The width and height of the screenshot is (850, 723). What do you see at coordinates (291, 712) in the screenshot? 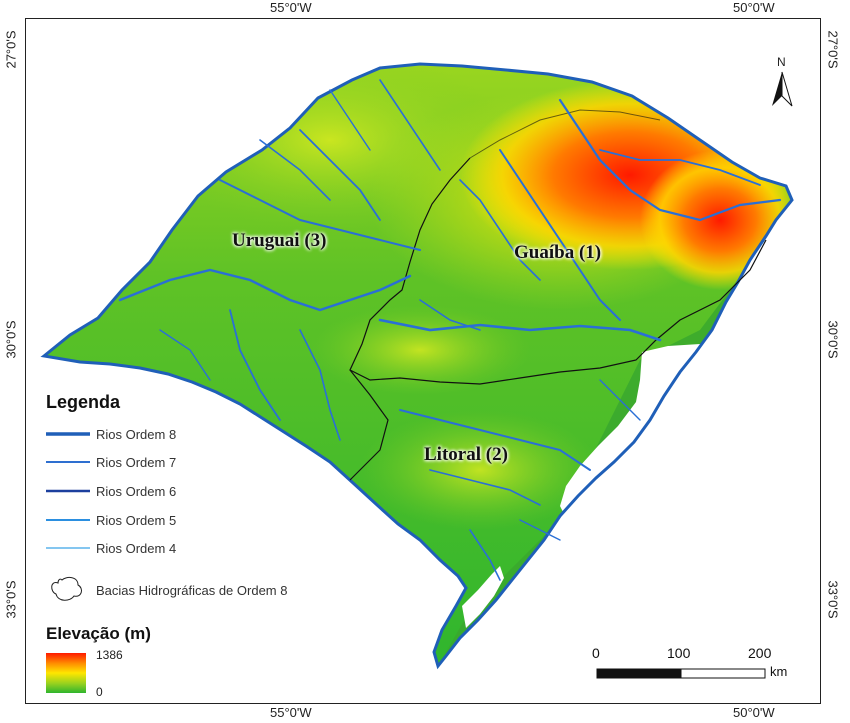
I see `lon-label-bottom-left: 55°0'W` at bounding box center [291, 712].